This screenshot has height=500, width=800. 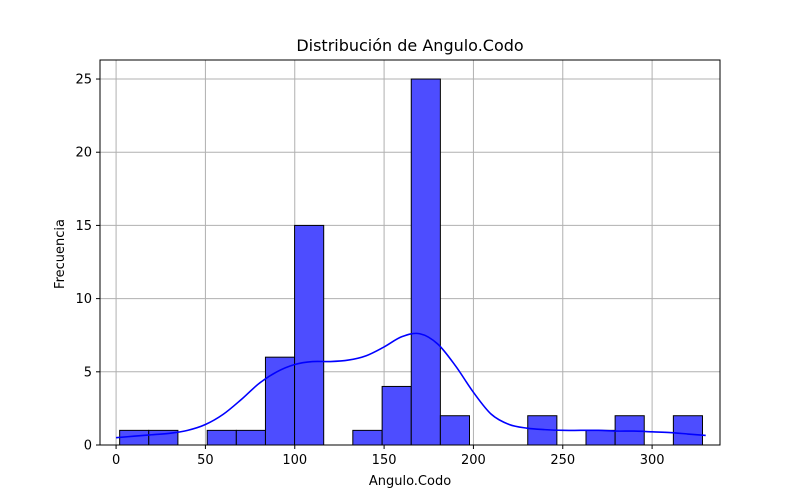 I want to click on x-tick-label: 250, so click(x=562, y=460).